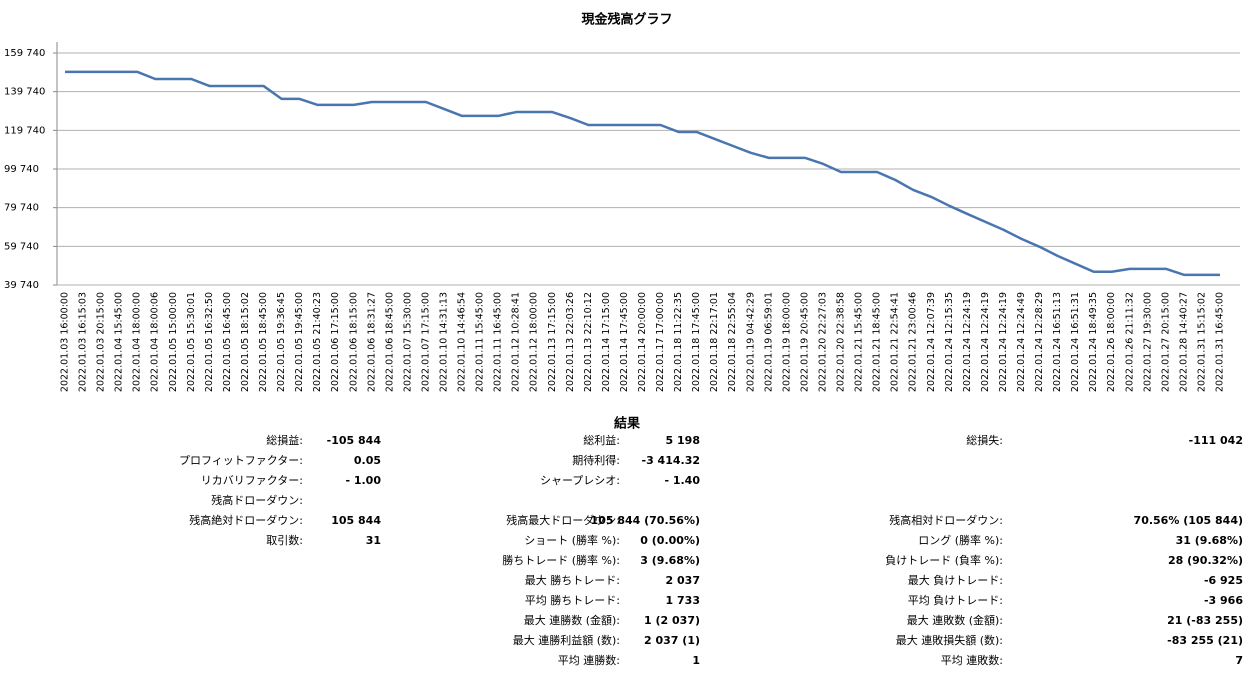  What do you see at coordinates (960, 540) in the screenshot?
I see `result-label: ロング (勝率 %):` at bounding box center [960, 540].